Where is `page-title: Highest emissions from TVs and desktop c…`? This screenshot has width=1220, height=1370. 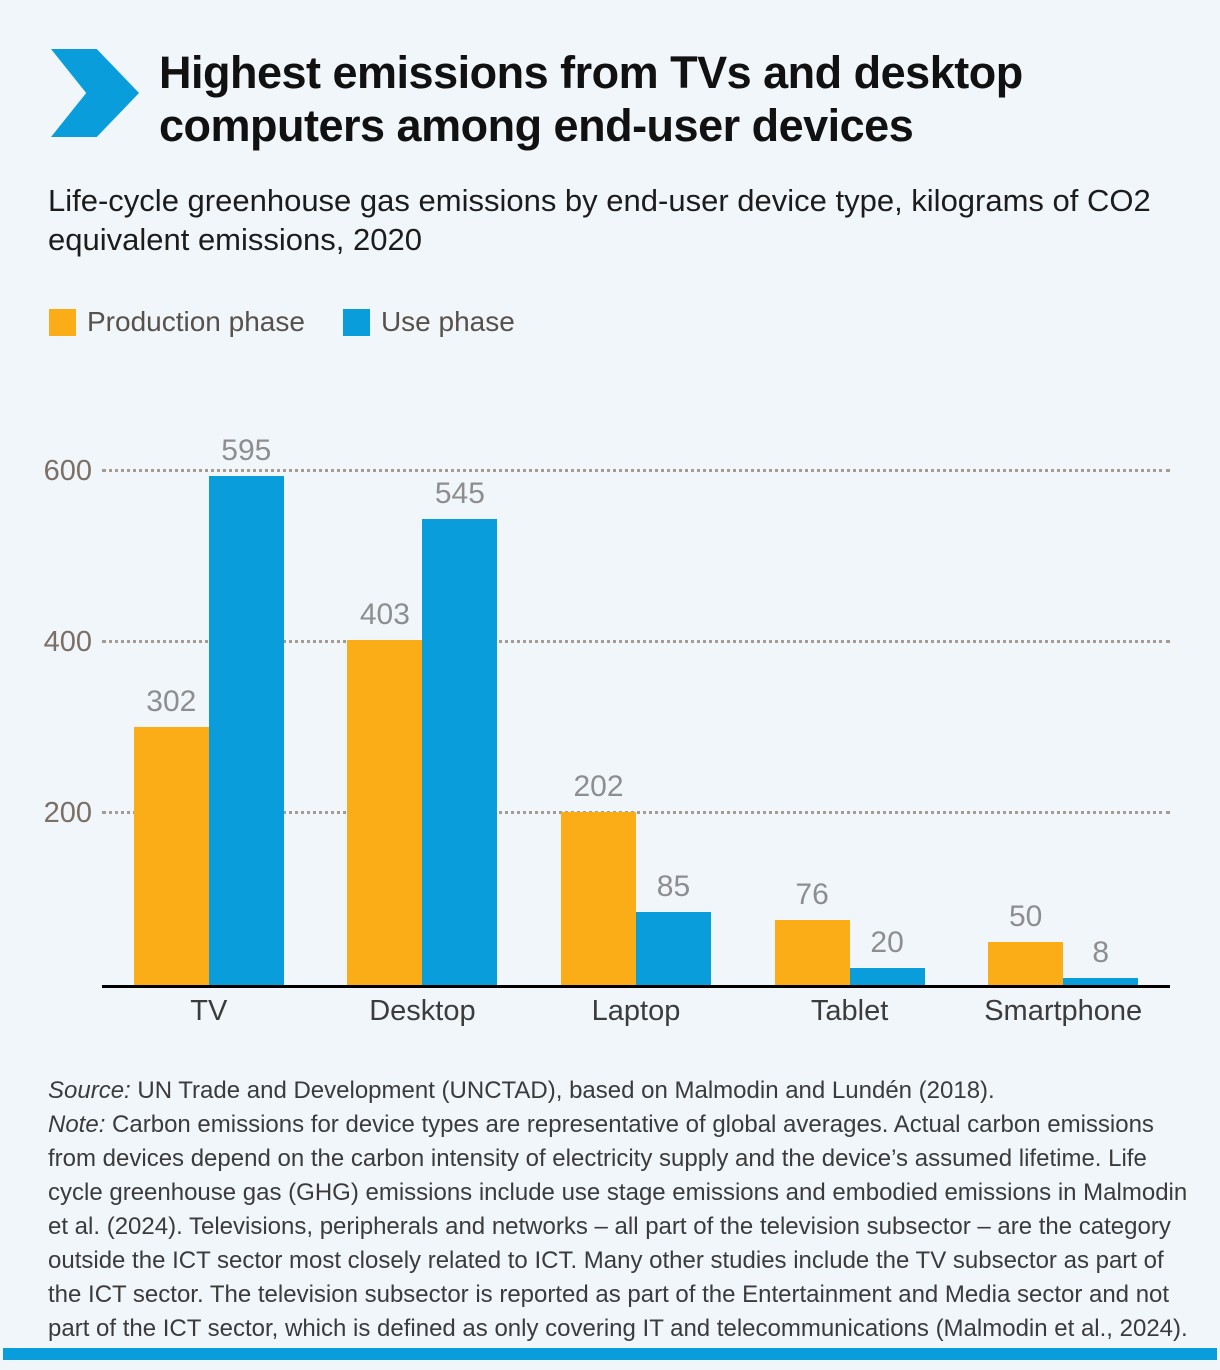
page-title: Highest emissions from TVs and desktop c… is located at coordinates (629, 99).